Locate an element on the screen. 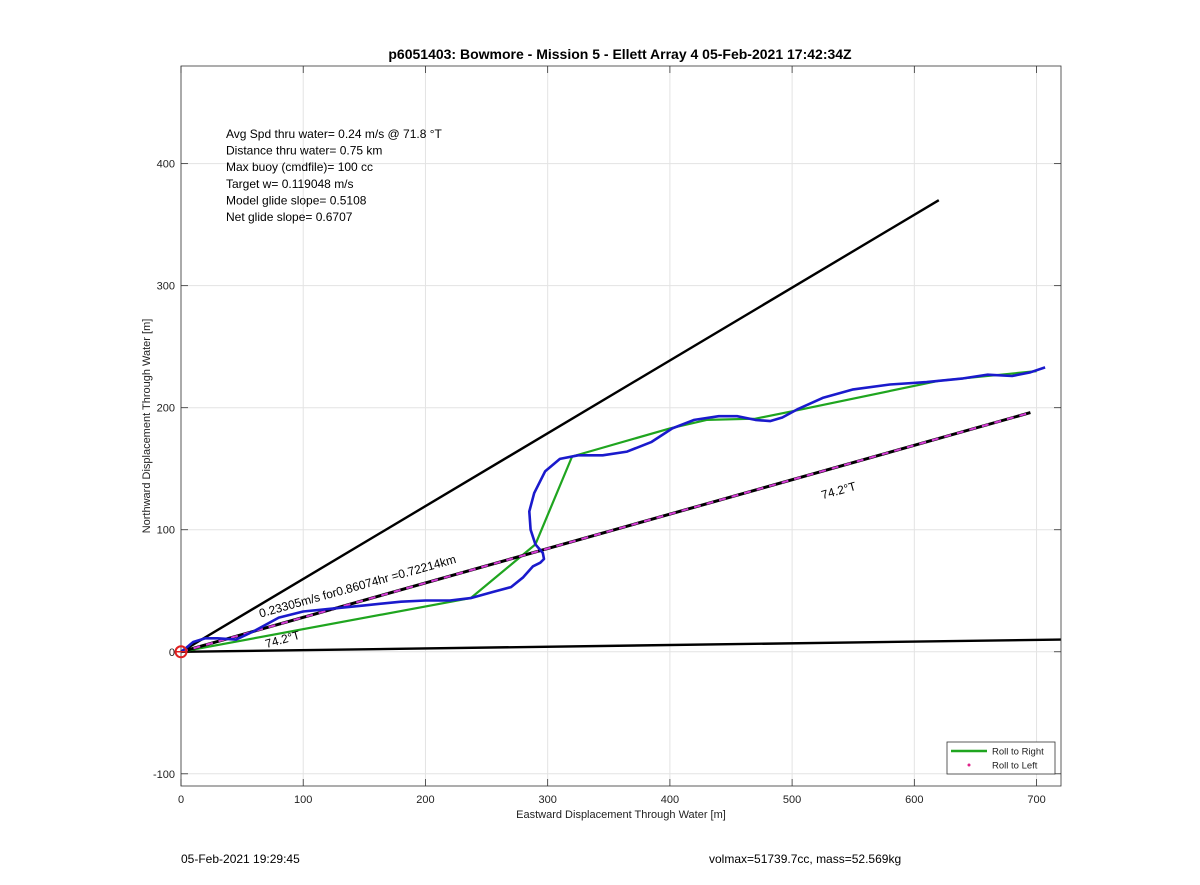  legend-box is located at coordinates (1001, 758).